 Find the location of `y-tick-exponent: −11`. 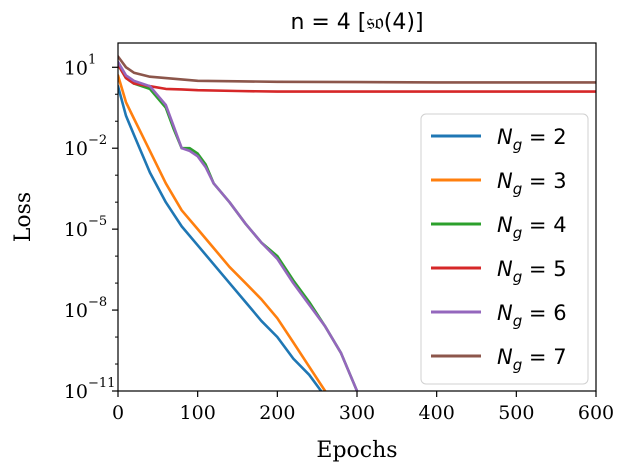

y-tick-exponent: −11 is located at coordinates (101, 383).